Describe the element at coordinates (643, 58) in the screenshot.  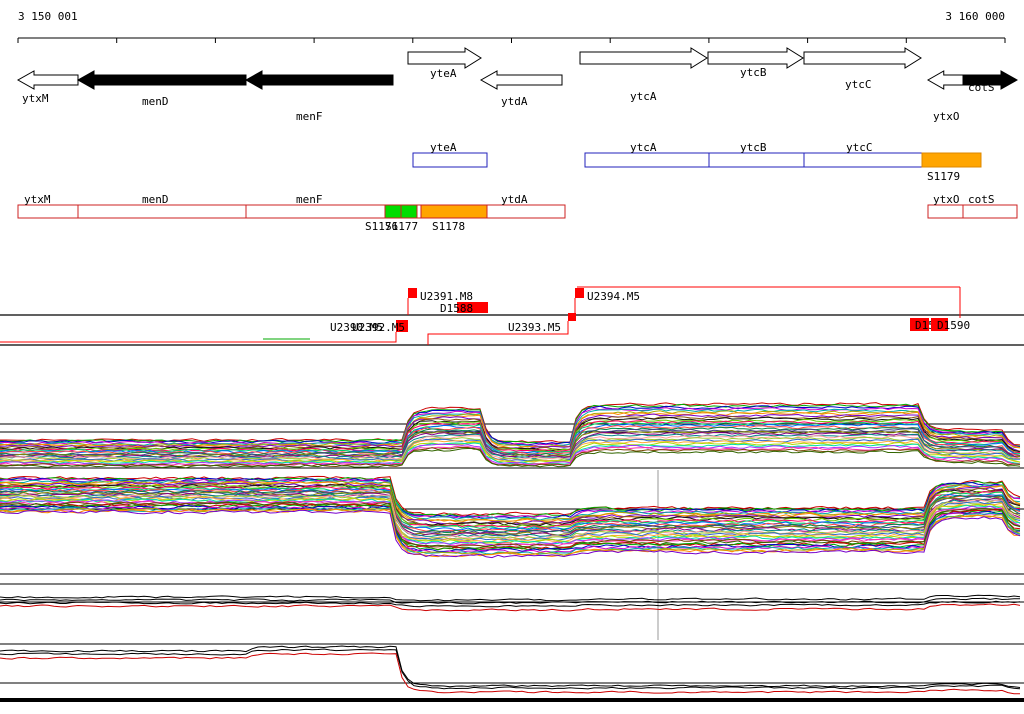
I see `gene-arrow-ytcA` at that location.